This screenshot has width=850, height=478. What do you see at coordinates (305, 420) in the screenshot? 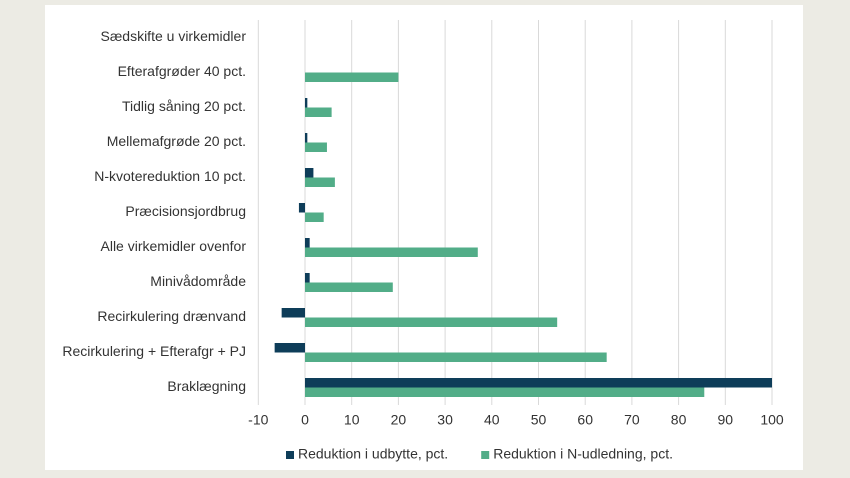
I see `x-tick-label: 0` at bounding box center [305, 420].